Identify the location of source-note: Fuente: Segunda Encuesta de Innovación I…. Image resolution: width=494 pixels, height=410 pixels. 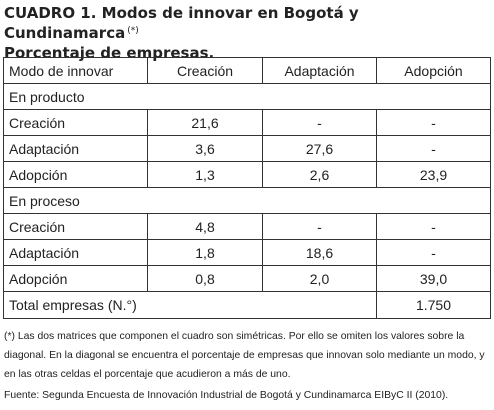
(226, 395).